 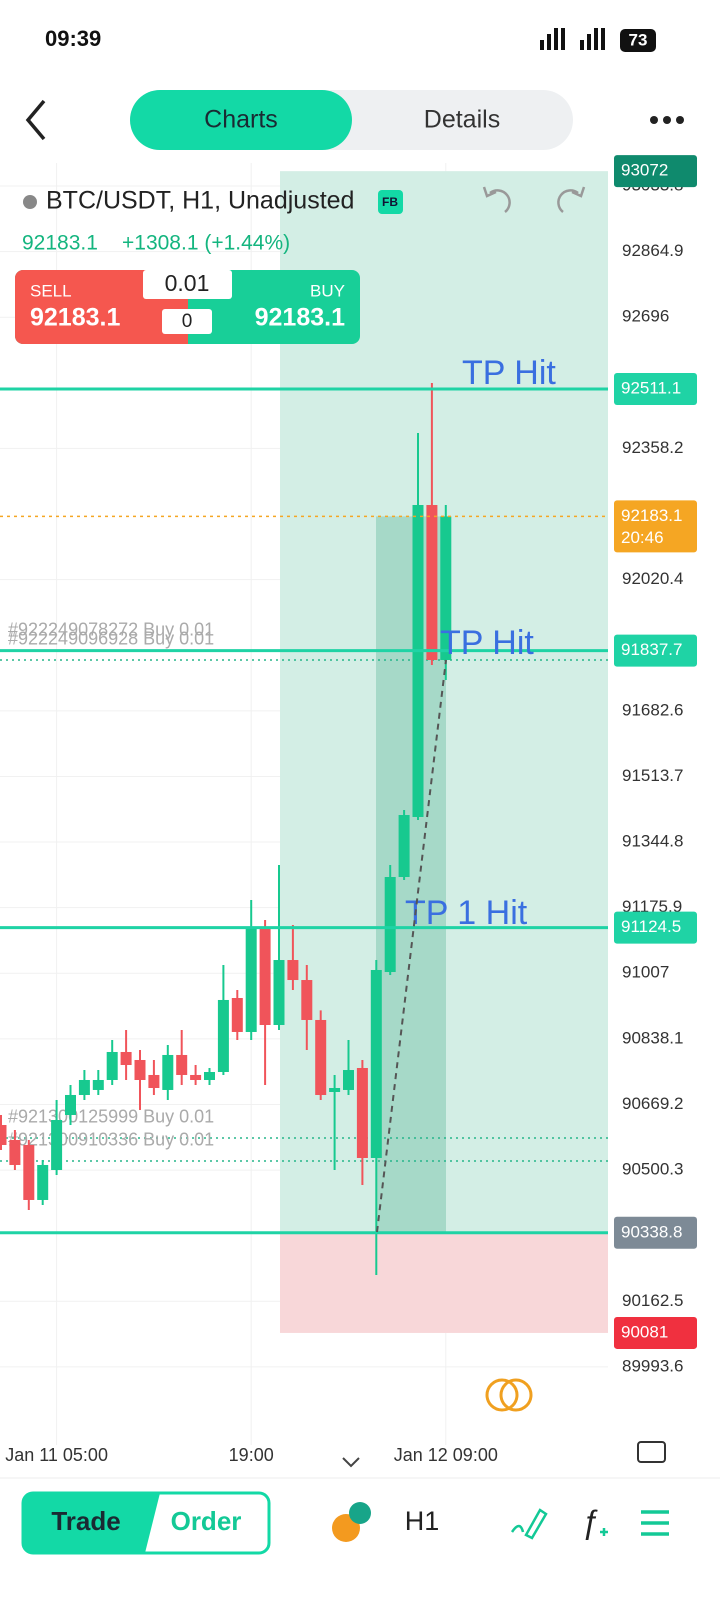 I want to click on last-price: 92183.1, so click(x=60, y=243).